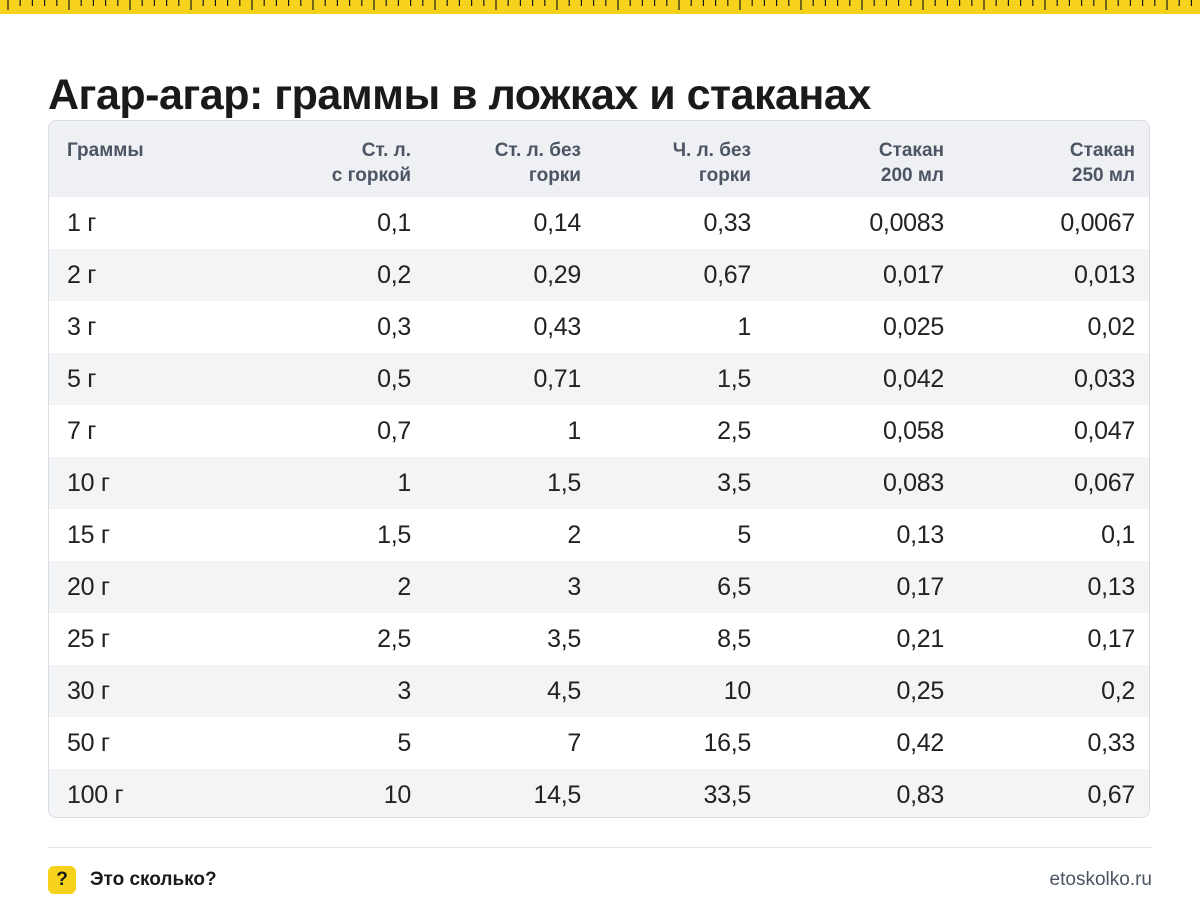  What do you see at coordinates (404, 586) in the screenshot?
I see `value-cell: 2` at bounding box center [404, 586].